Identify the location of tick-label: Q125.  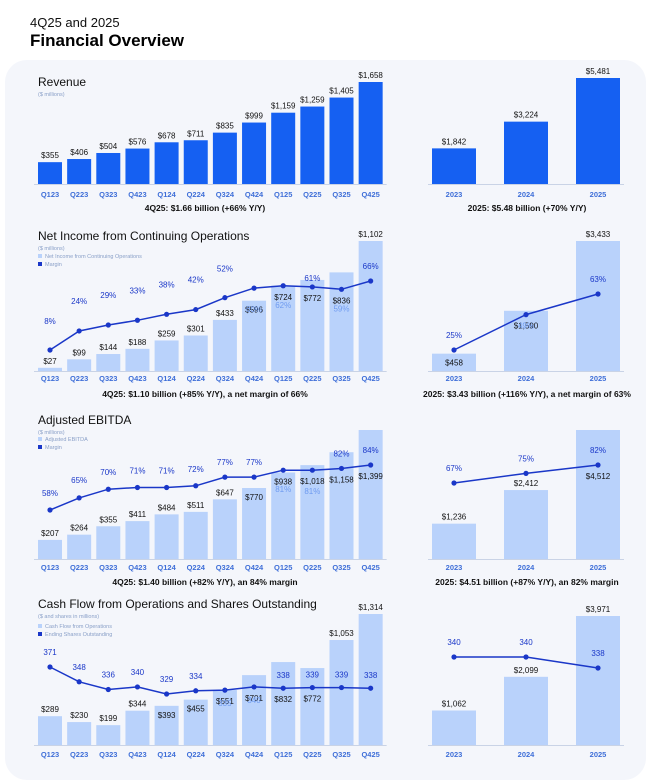
(283, 754).